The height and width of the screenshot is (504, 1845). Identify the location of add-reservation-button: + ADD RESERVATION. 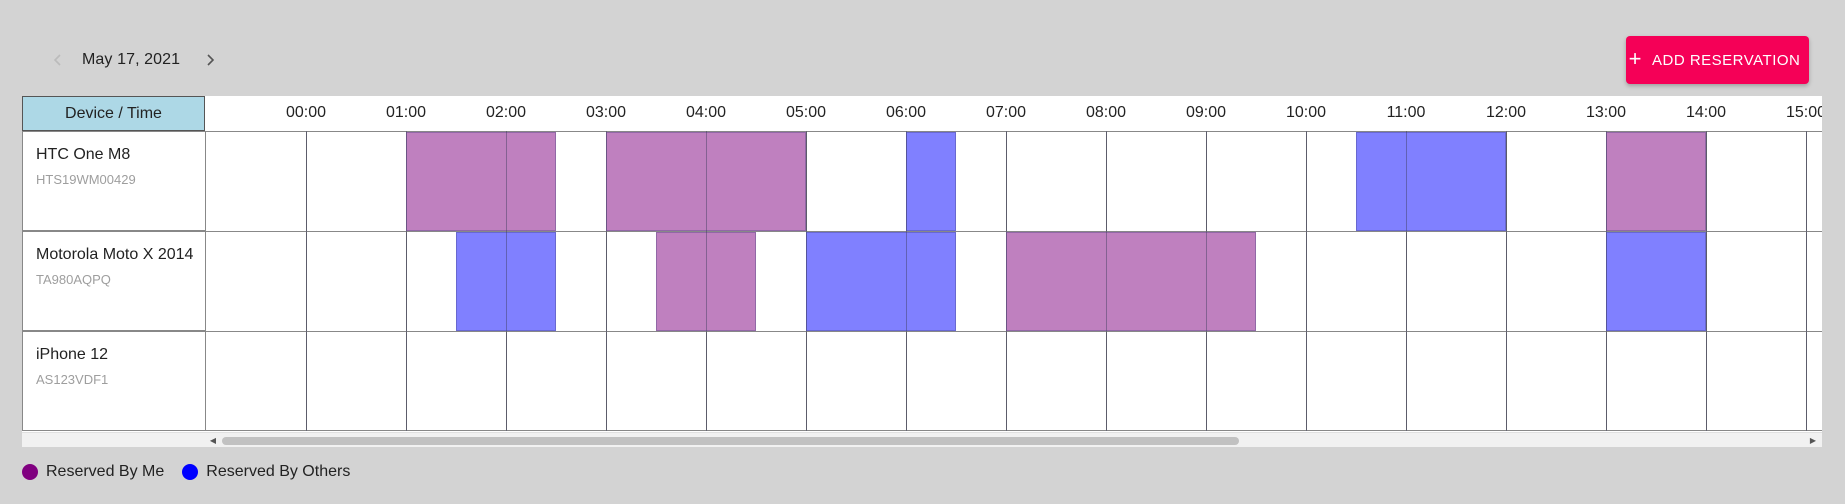
(1717, 60).